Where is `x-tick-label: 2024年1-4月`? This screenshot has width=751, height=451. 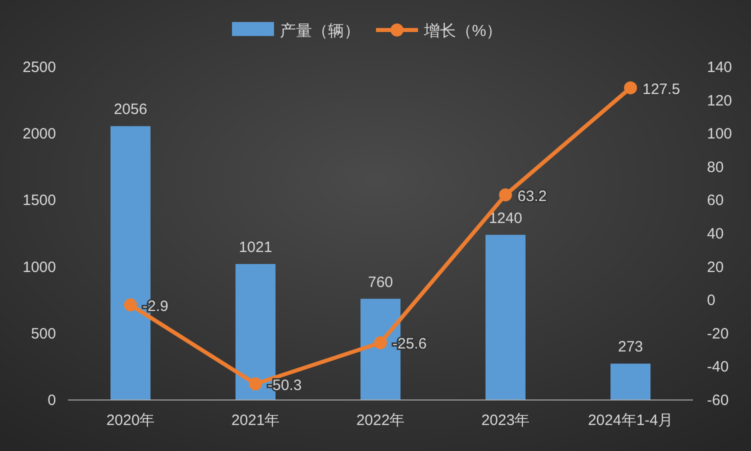
x-tick-label: 2024年1-4月 is located at coordinates (631, 420).